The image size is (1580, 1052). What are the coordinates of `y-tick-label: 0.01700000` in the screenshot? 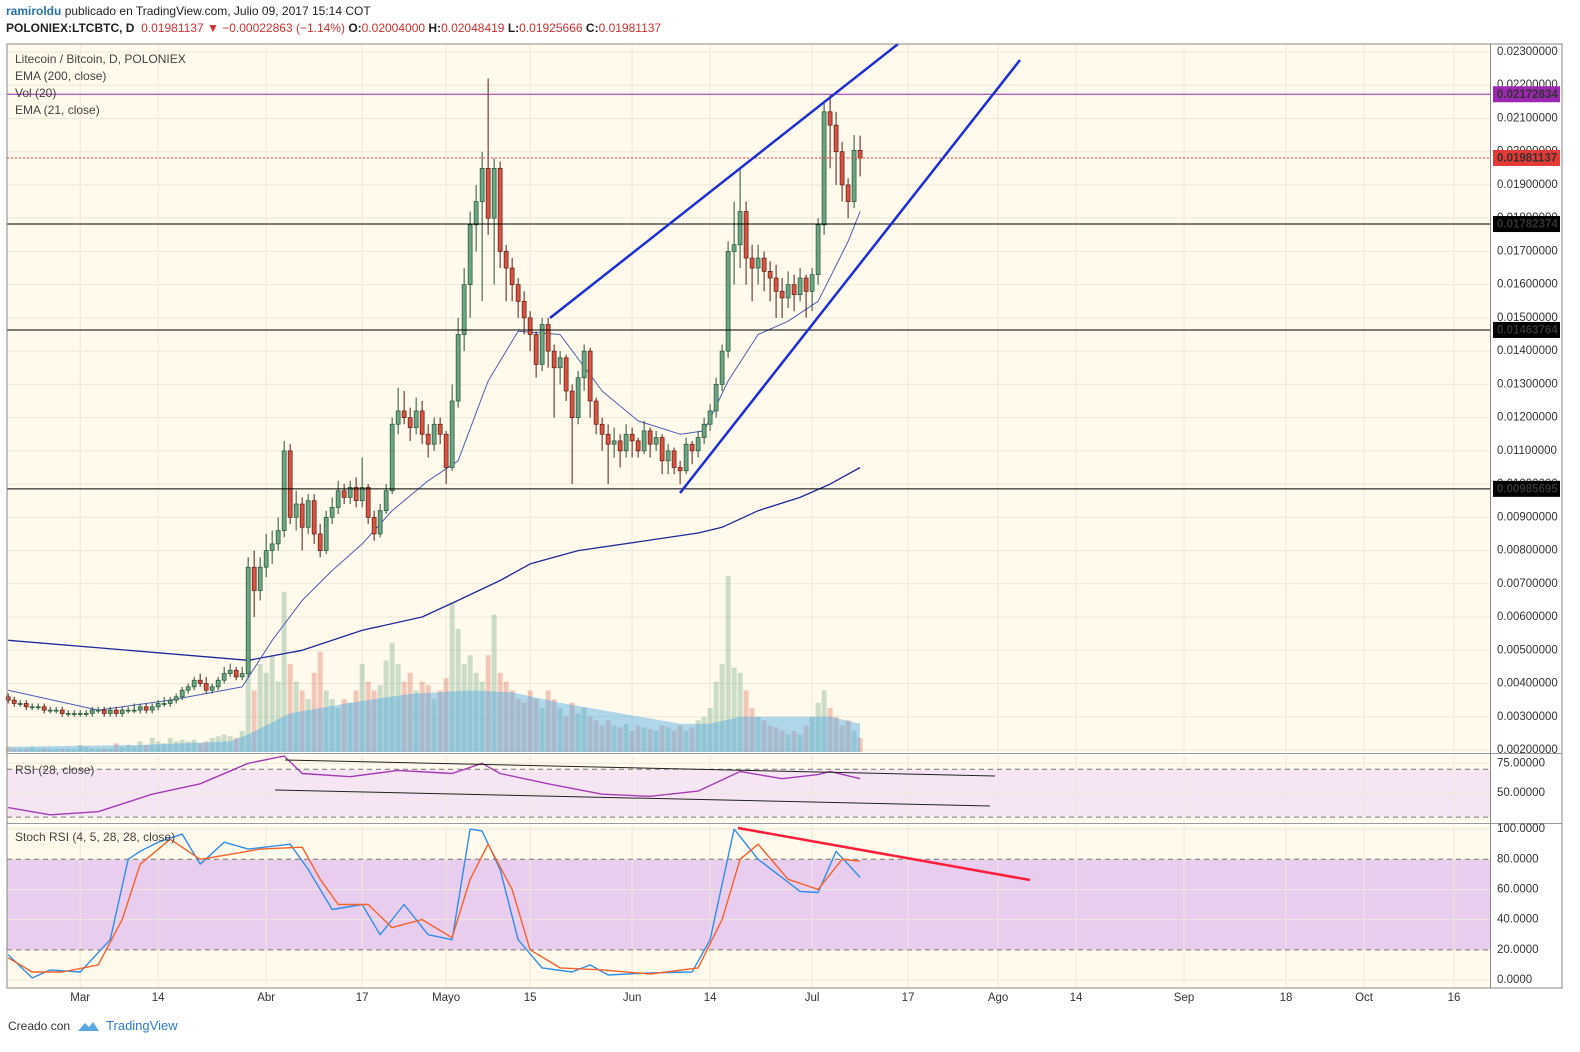 It's located at (1527, 251).